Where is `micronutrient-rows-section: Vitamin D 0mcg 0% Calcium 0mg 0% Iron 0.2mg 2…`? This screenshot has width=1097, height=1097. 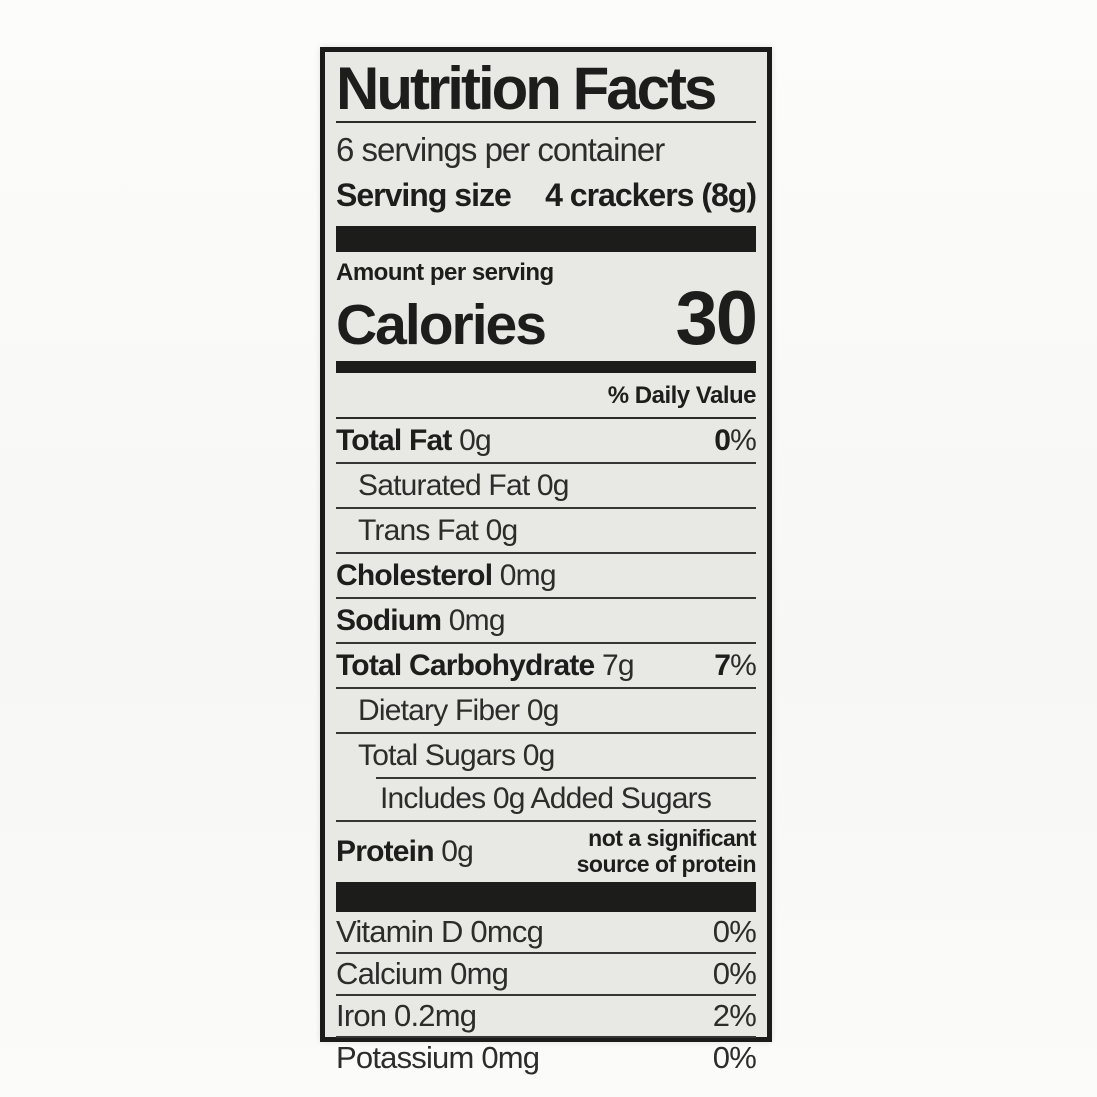 micronutrient-rows-section: Vitamin D 0mcg 0% Calcium 0mg 0% Iron 0.2mg 2… is located at coordinates (546, 995).